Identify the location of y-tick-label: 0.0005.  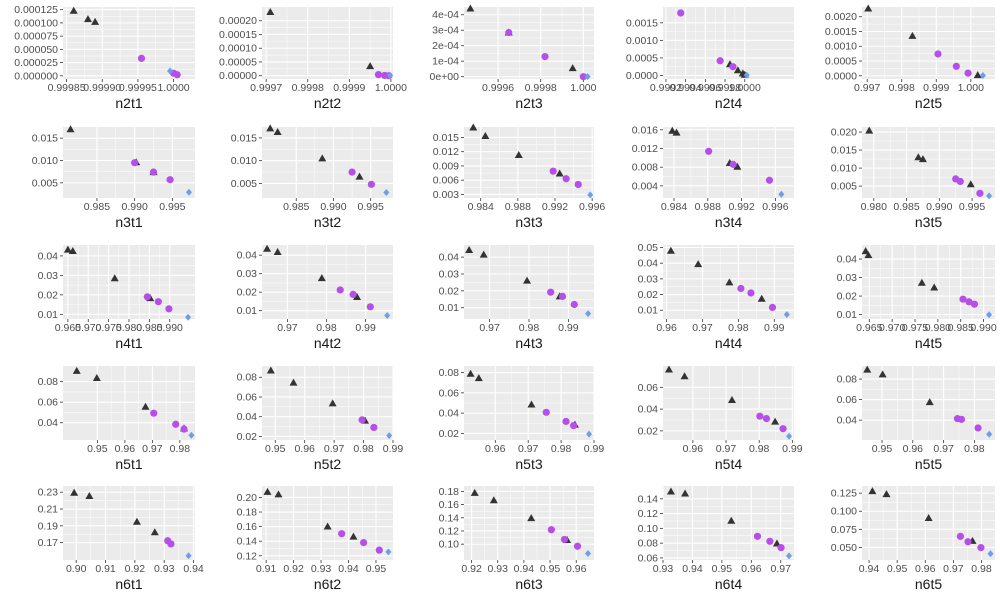
(642, 58).